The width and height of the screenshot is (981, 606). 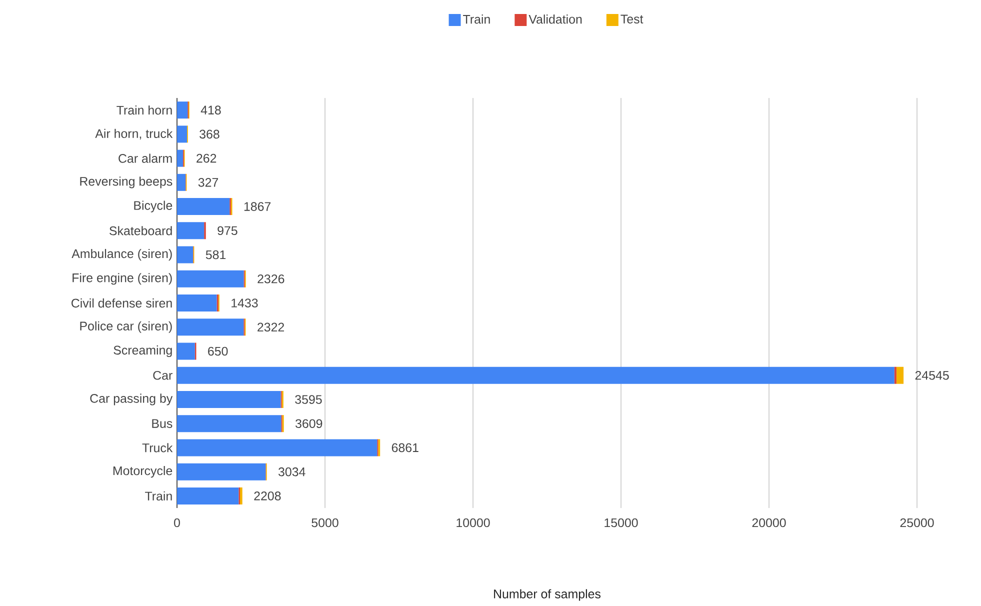 I want to click on y-tick-label: Car alarm, so click(x=145, y=158).